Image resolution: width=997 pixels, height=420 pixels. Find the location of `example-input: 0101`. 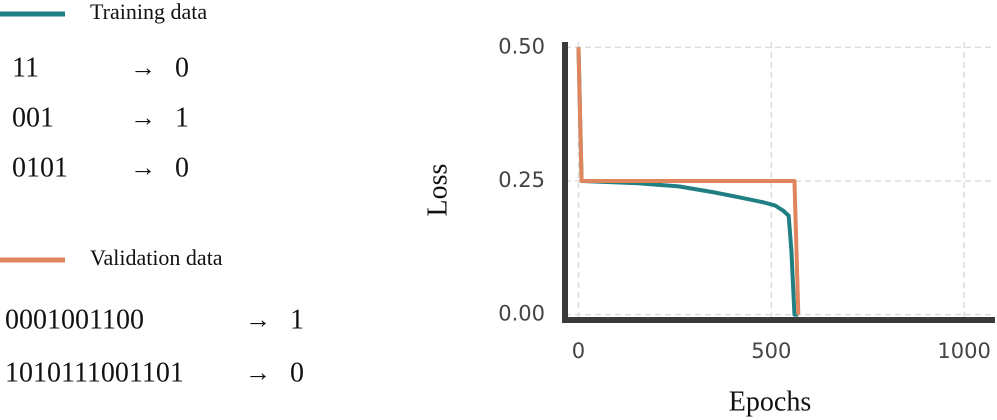

example-input: 0101 is located at coordinates (40, 167).